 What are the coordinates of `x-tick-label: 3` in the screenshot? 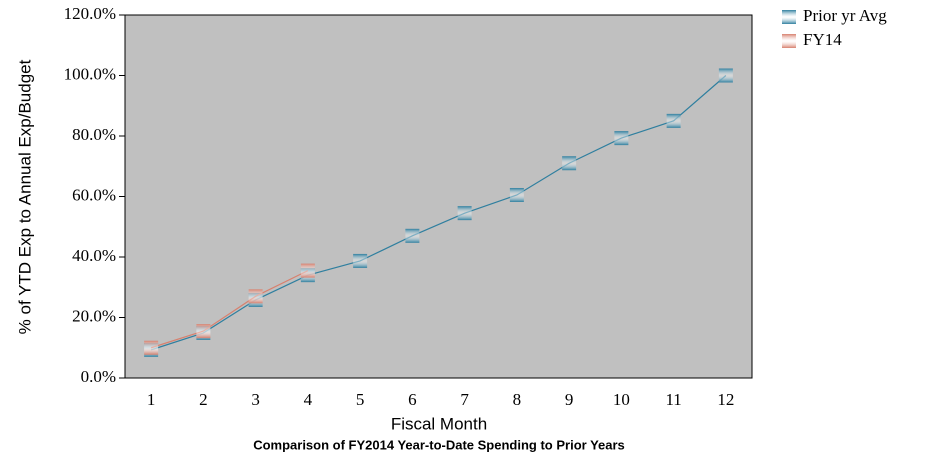 It's located at (255, 399).